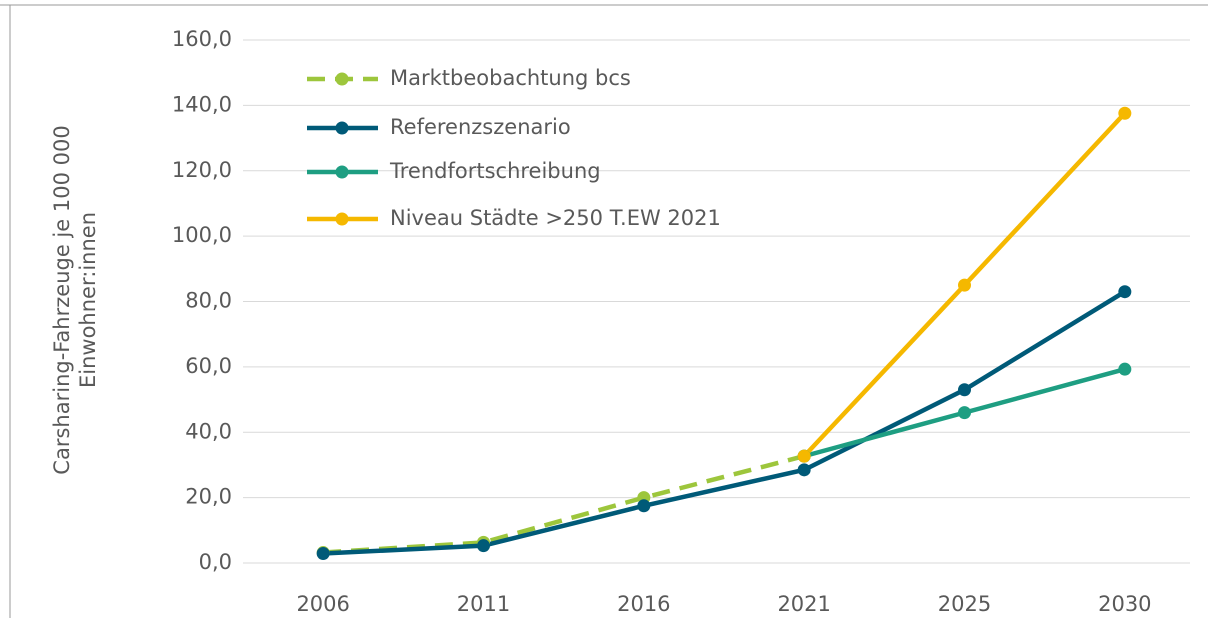 This screenshot has height=618, width=1208. Describe the element at coordinates (643, 604) in the screenshot. I see `x-tick-label: 2016` at that location.